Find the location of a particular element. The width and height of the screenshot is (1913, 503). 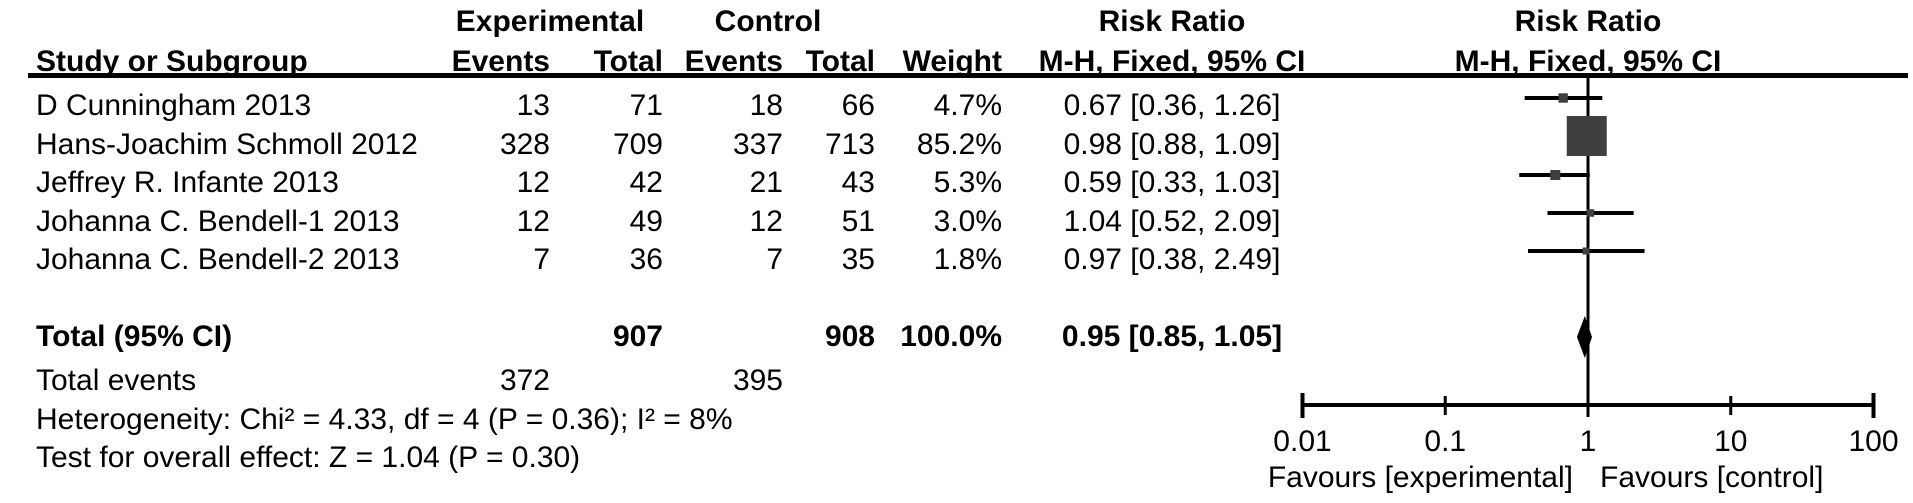

header-events-experimental: Events is located at coordinates (500, 61).